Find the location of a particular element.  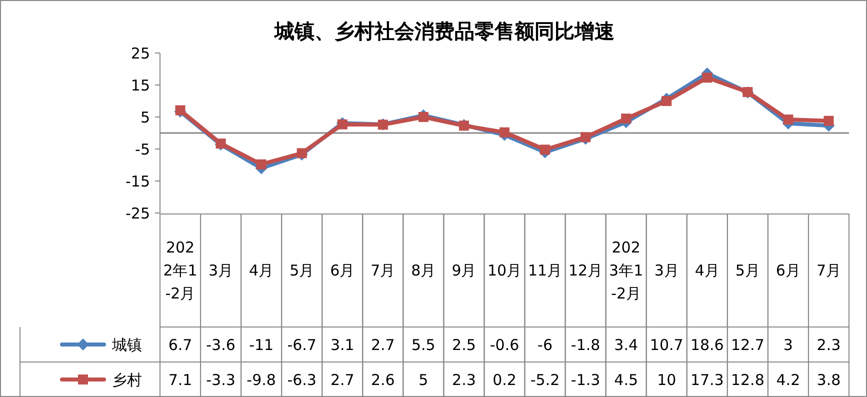

x-tick-label: 11月 is located at coordinates (545, 270).